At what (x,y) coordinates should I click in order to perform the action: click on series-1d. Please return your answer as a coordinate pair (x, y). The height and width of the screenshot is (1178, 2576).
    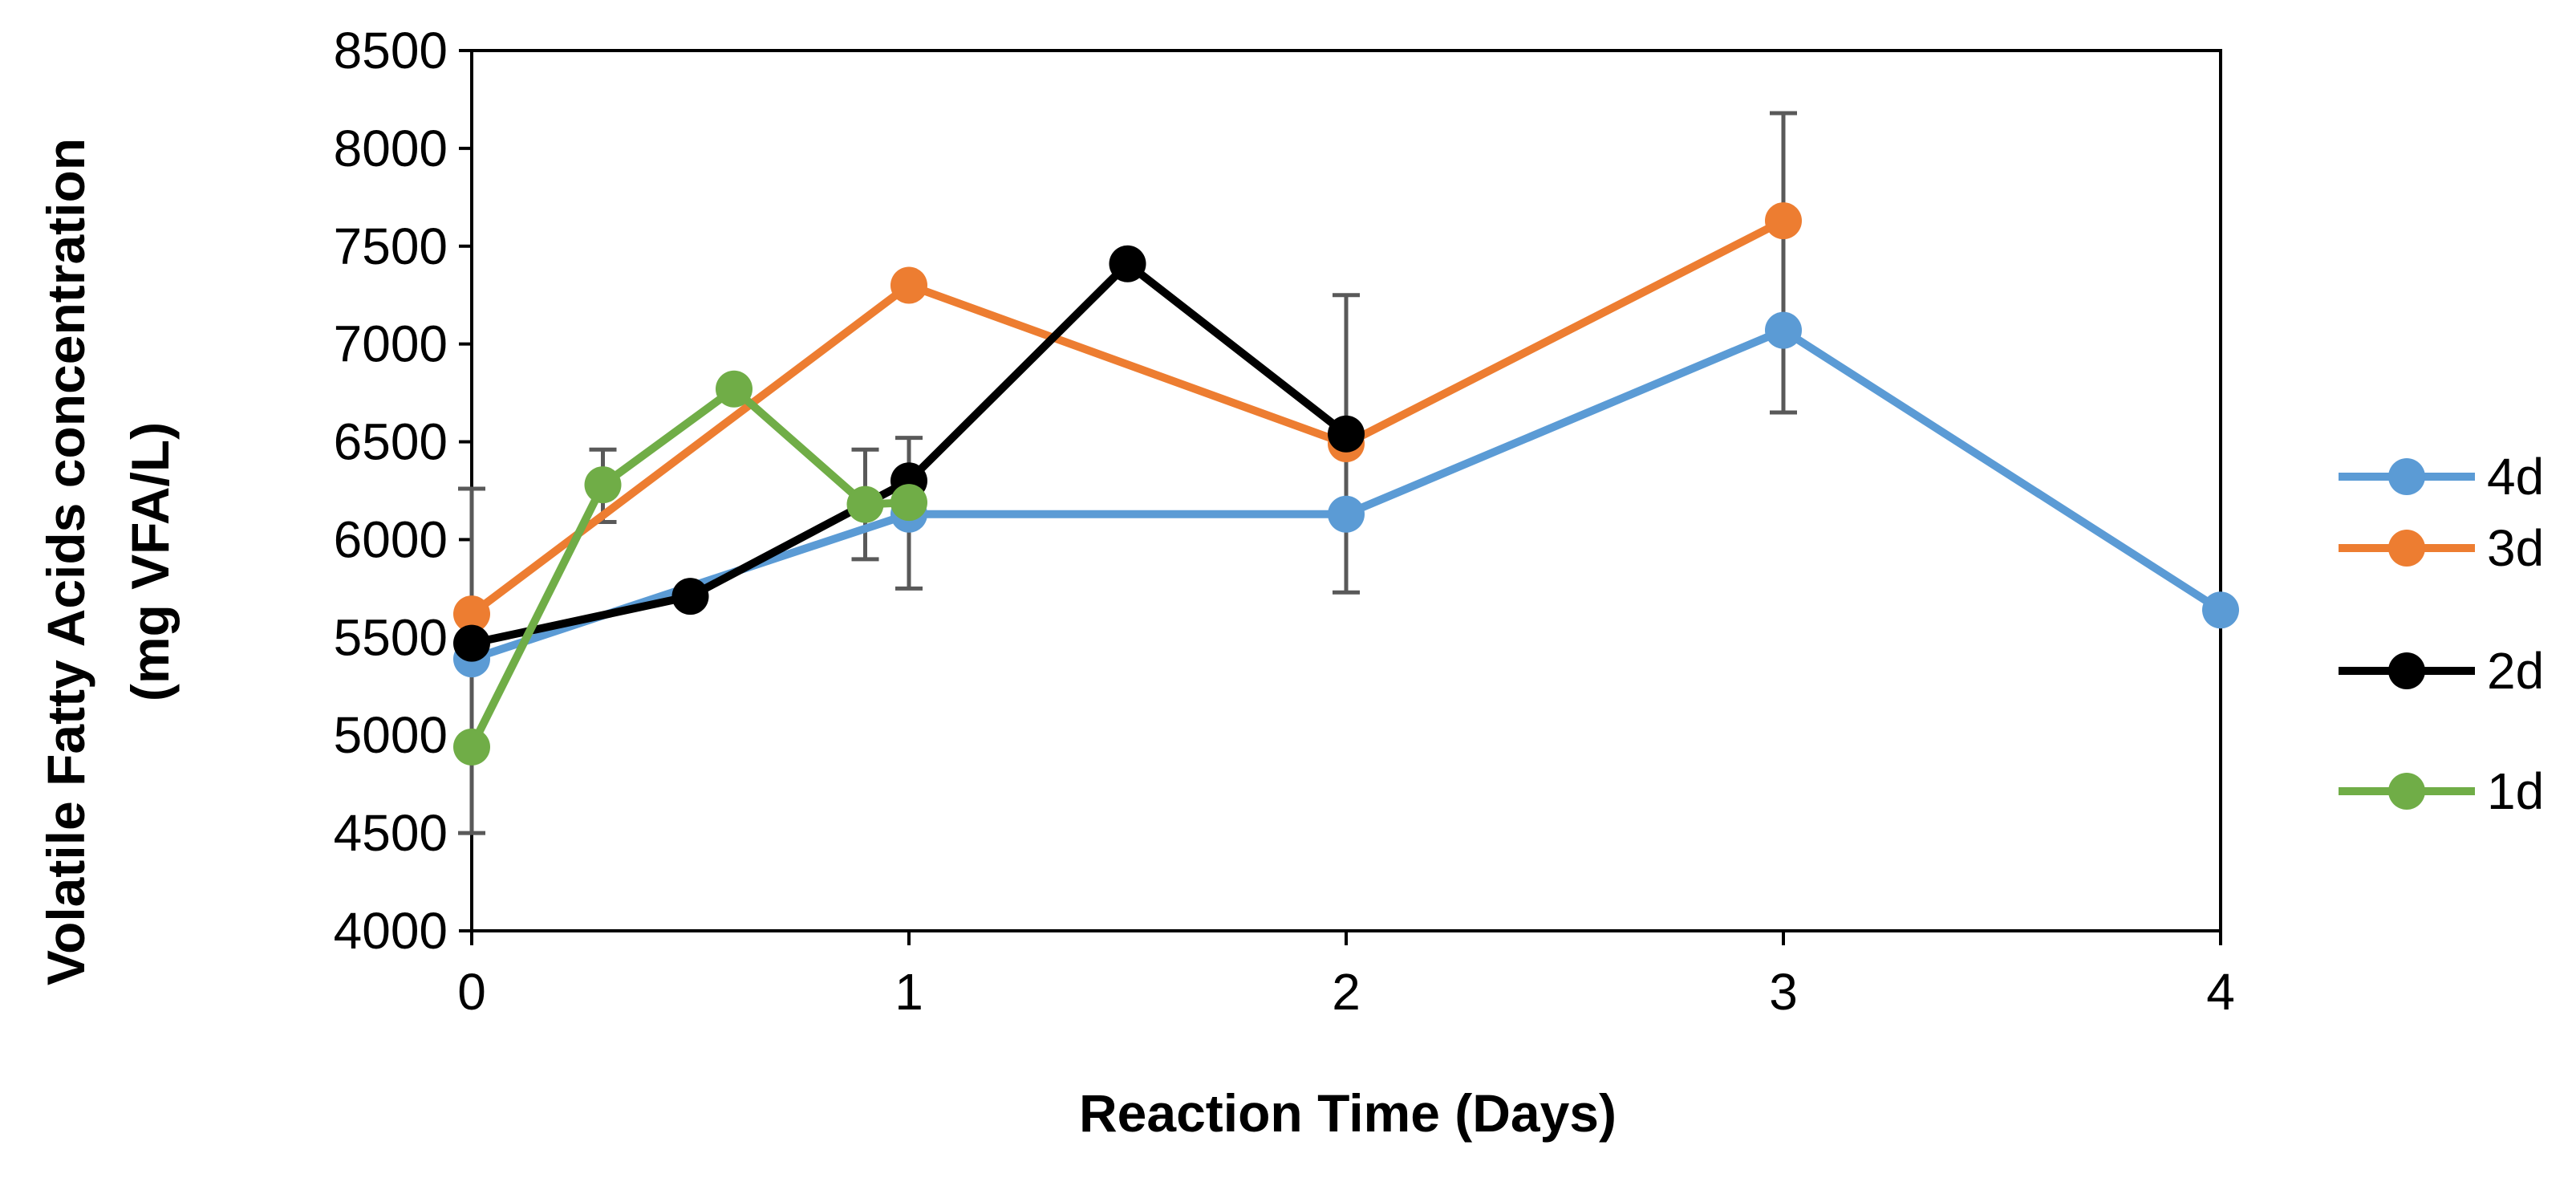
    Looking at the image, I should click on (690, 568).